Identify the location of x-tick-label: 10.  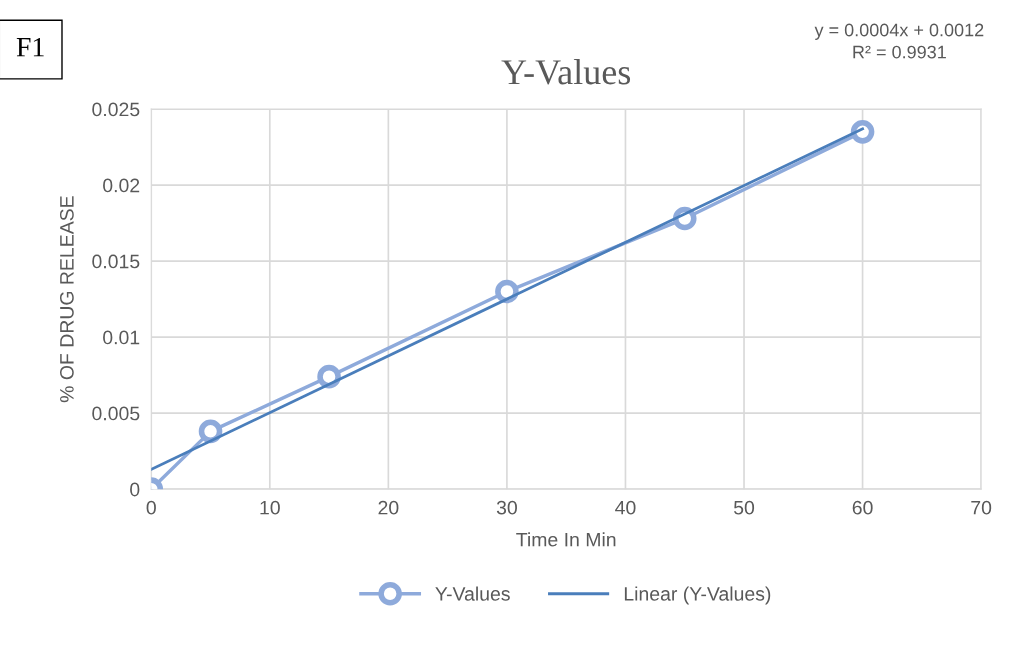
(270, 507).